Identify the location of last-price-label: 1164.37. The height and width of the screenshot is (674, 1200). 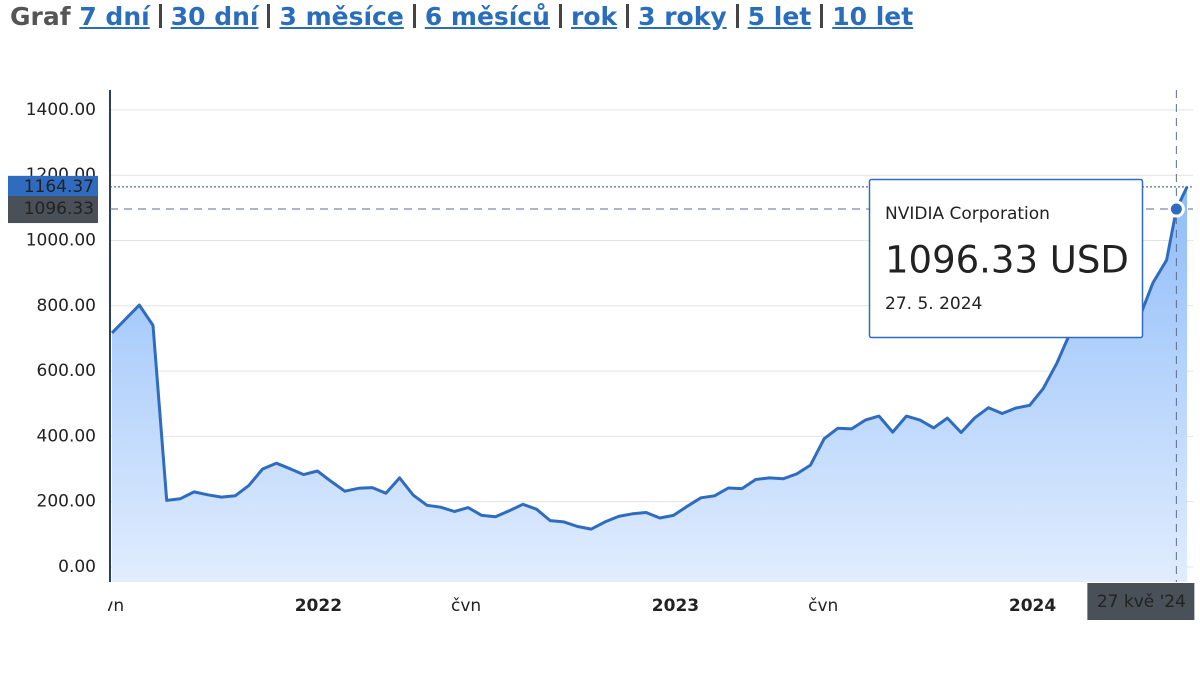
(59, 187).